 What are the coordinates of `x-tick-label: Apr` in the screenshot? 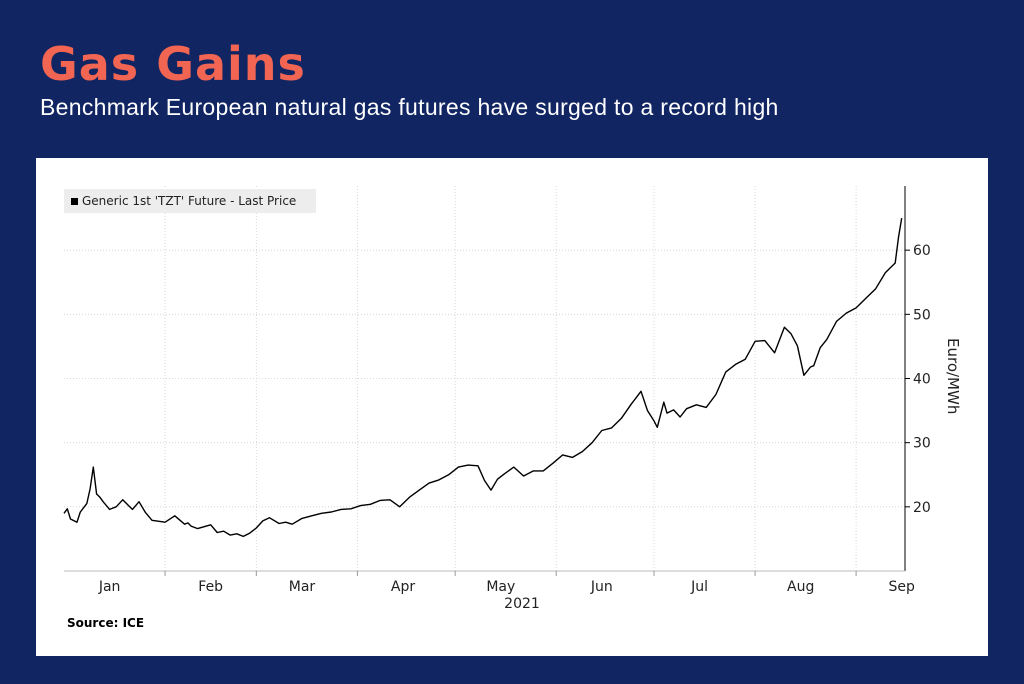 It's located at (403, 587).